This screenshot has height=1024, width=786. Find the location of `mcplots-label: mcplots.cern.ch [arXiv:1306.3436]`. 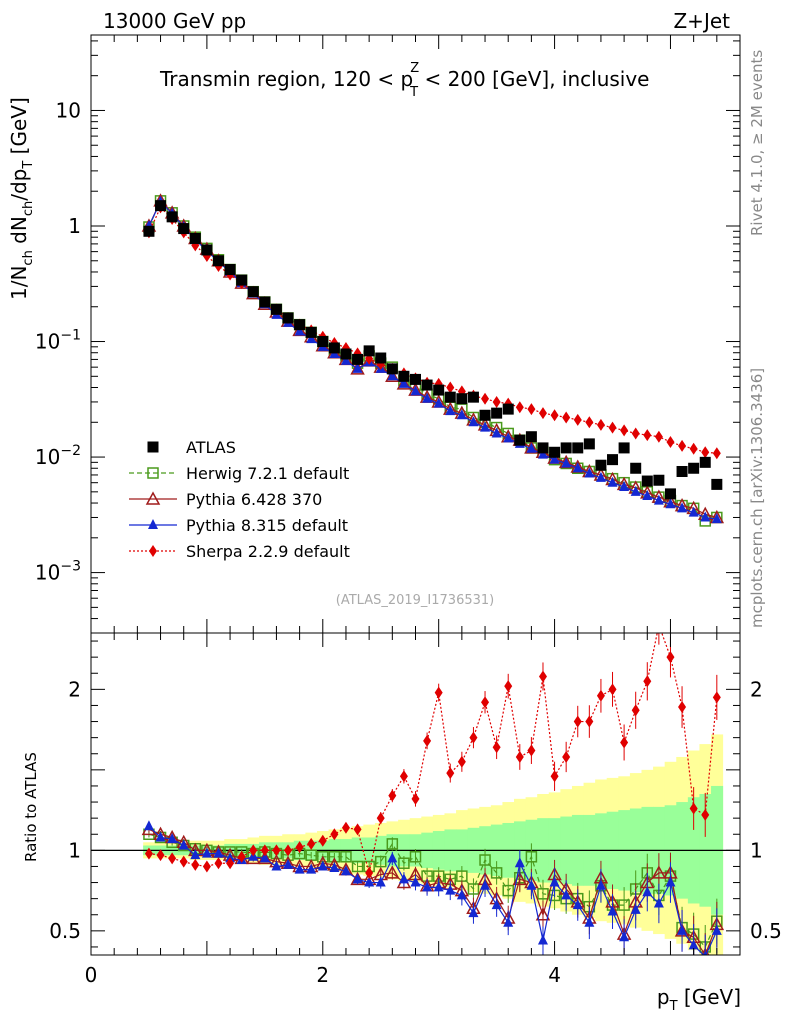

mcplots-label: mcplots.cern.ch [arXiv:1306.3436] is located at coordinates (757, 498).